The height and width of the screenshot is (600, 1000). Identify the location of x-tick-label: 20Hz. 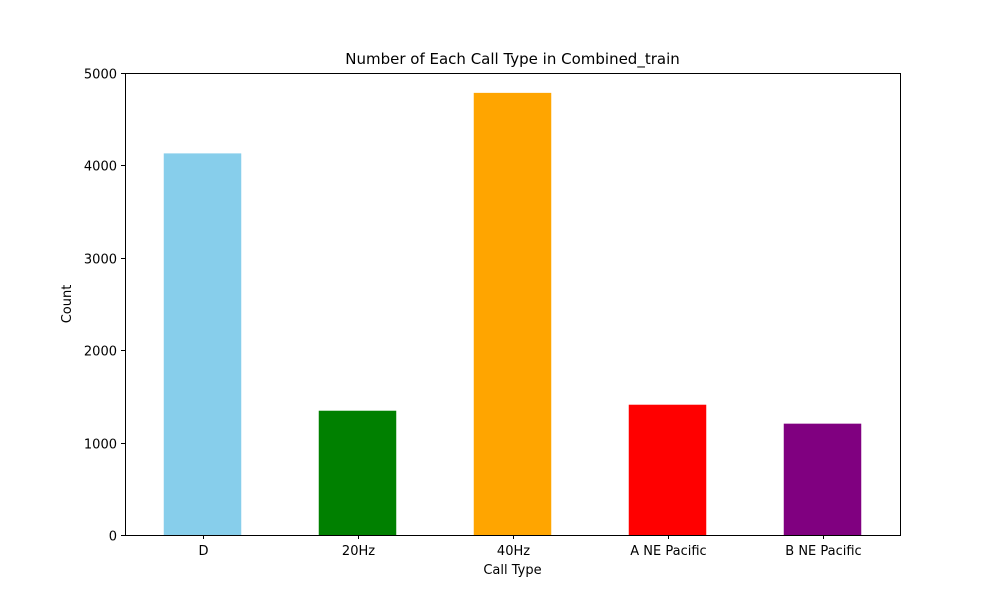
(358, 551).